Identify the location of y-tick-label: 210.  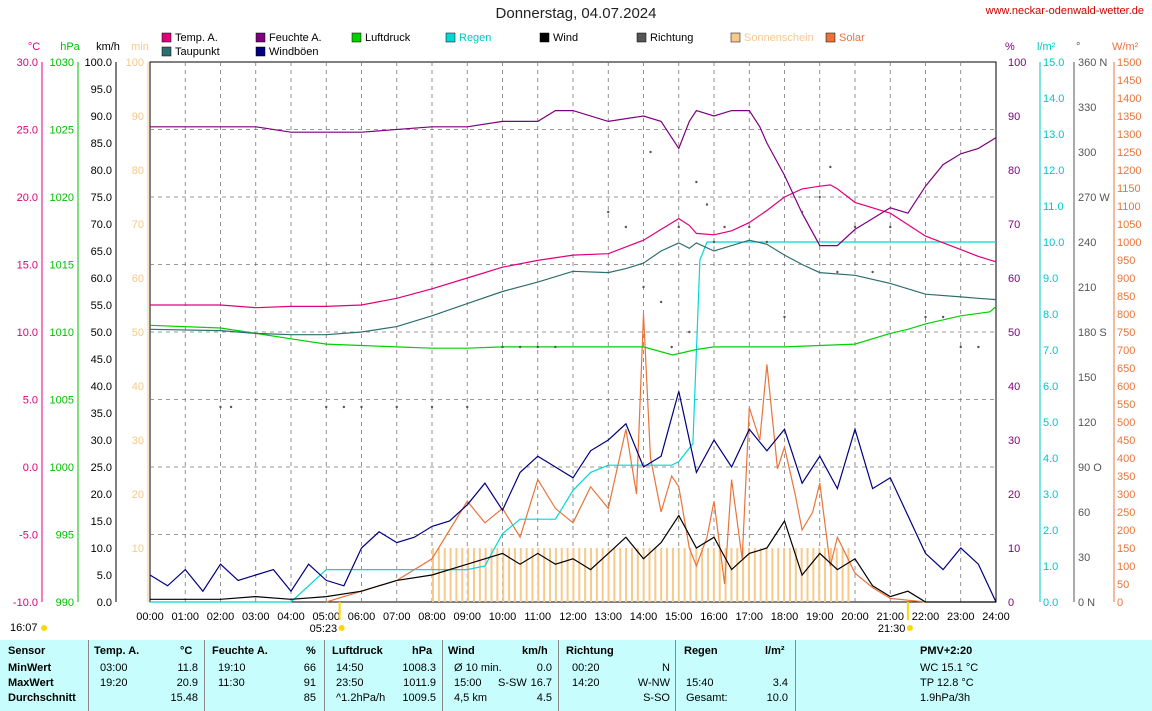
(1087, 288).